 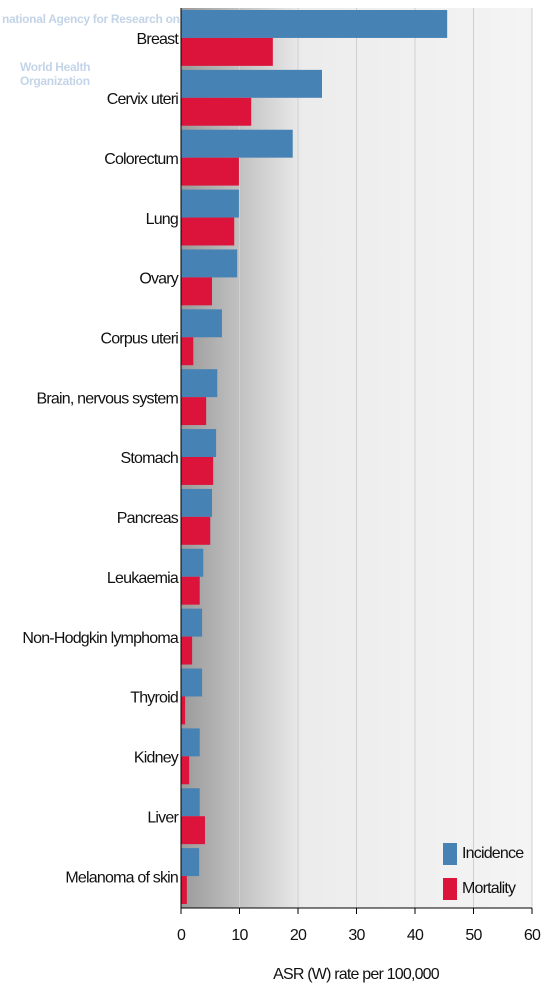 I want to click on y-tick-label: Colorectum, so click(x=141, y=159).